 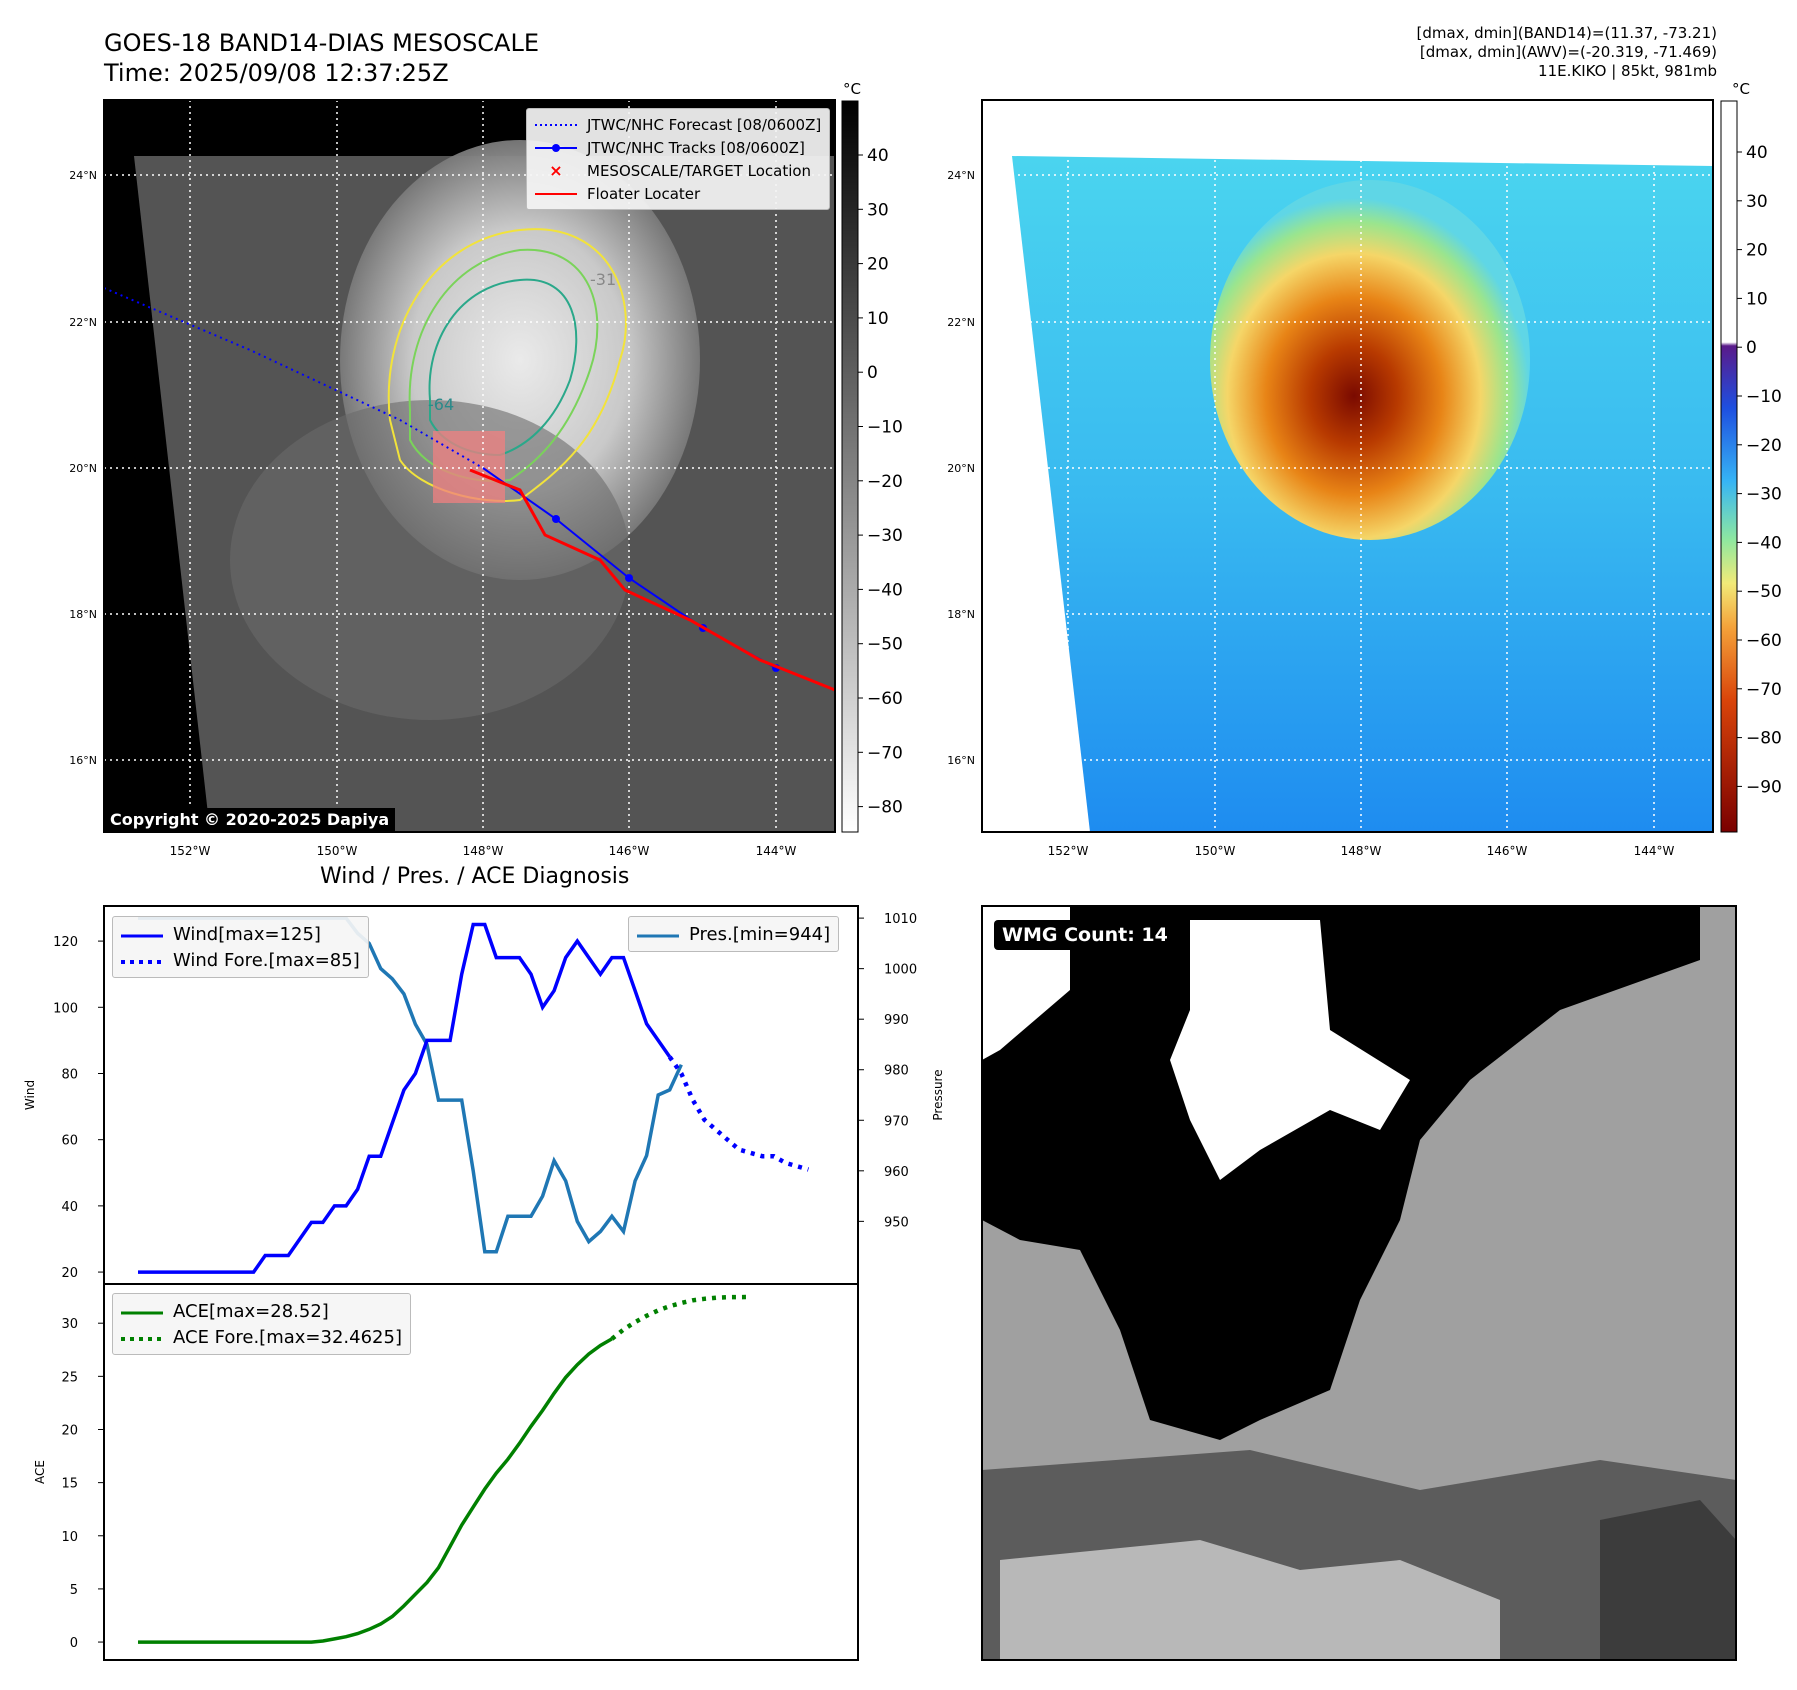 I want to click on title-line-2: Time: 2025/09/08 12:37:25Z, so click(x=276, y=73).